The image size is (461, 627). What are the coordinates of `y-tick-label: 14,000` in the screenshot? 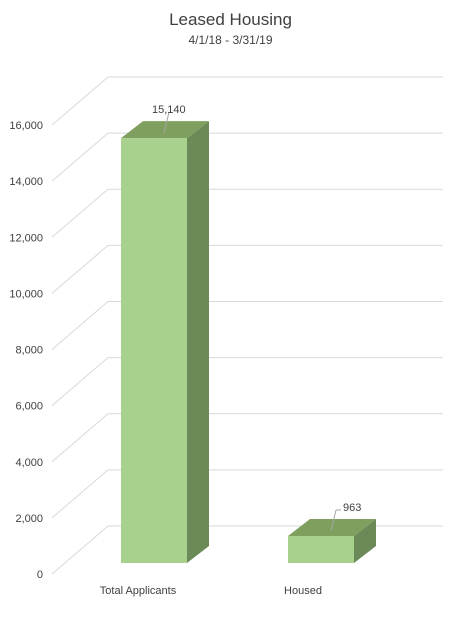 It's located at (26, 182).